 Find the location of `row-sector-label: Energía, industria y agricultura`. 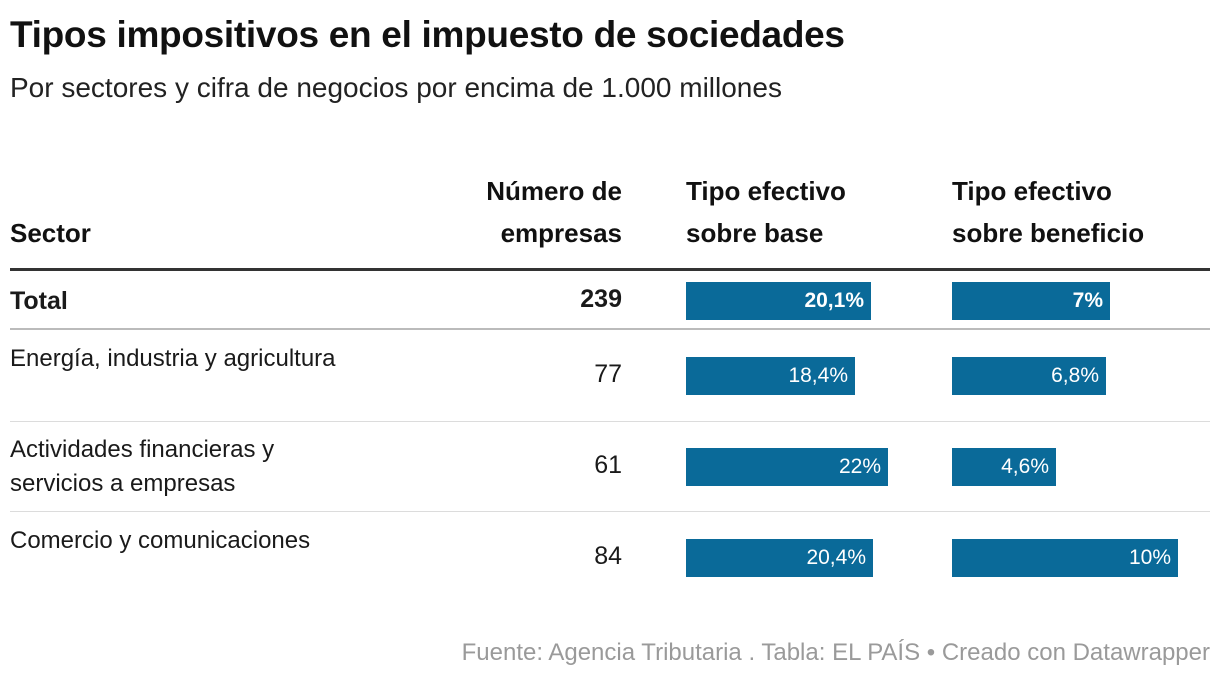

row-sector-label: Energía, industria y agricultura is located at coordinates (173, 358).